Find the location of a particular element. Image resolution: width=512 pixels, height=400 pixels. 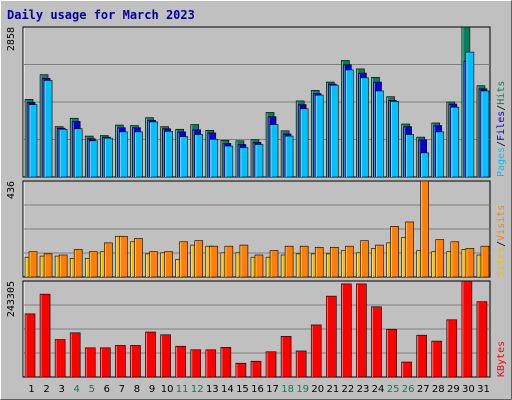

x-tick-label: 15 is located at coordinates (242, 389).